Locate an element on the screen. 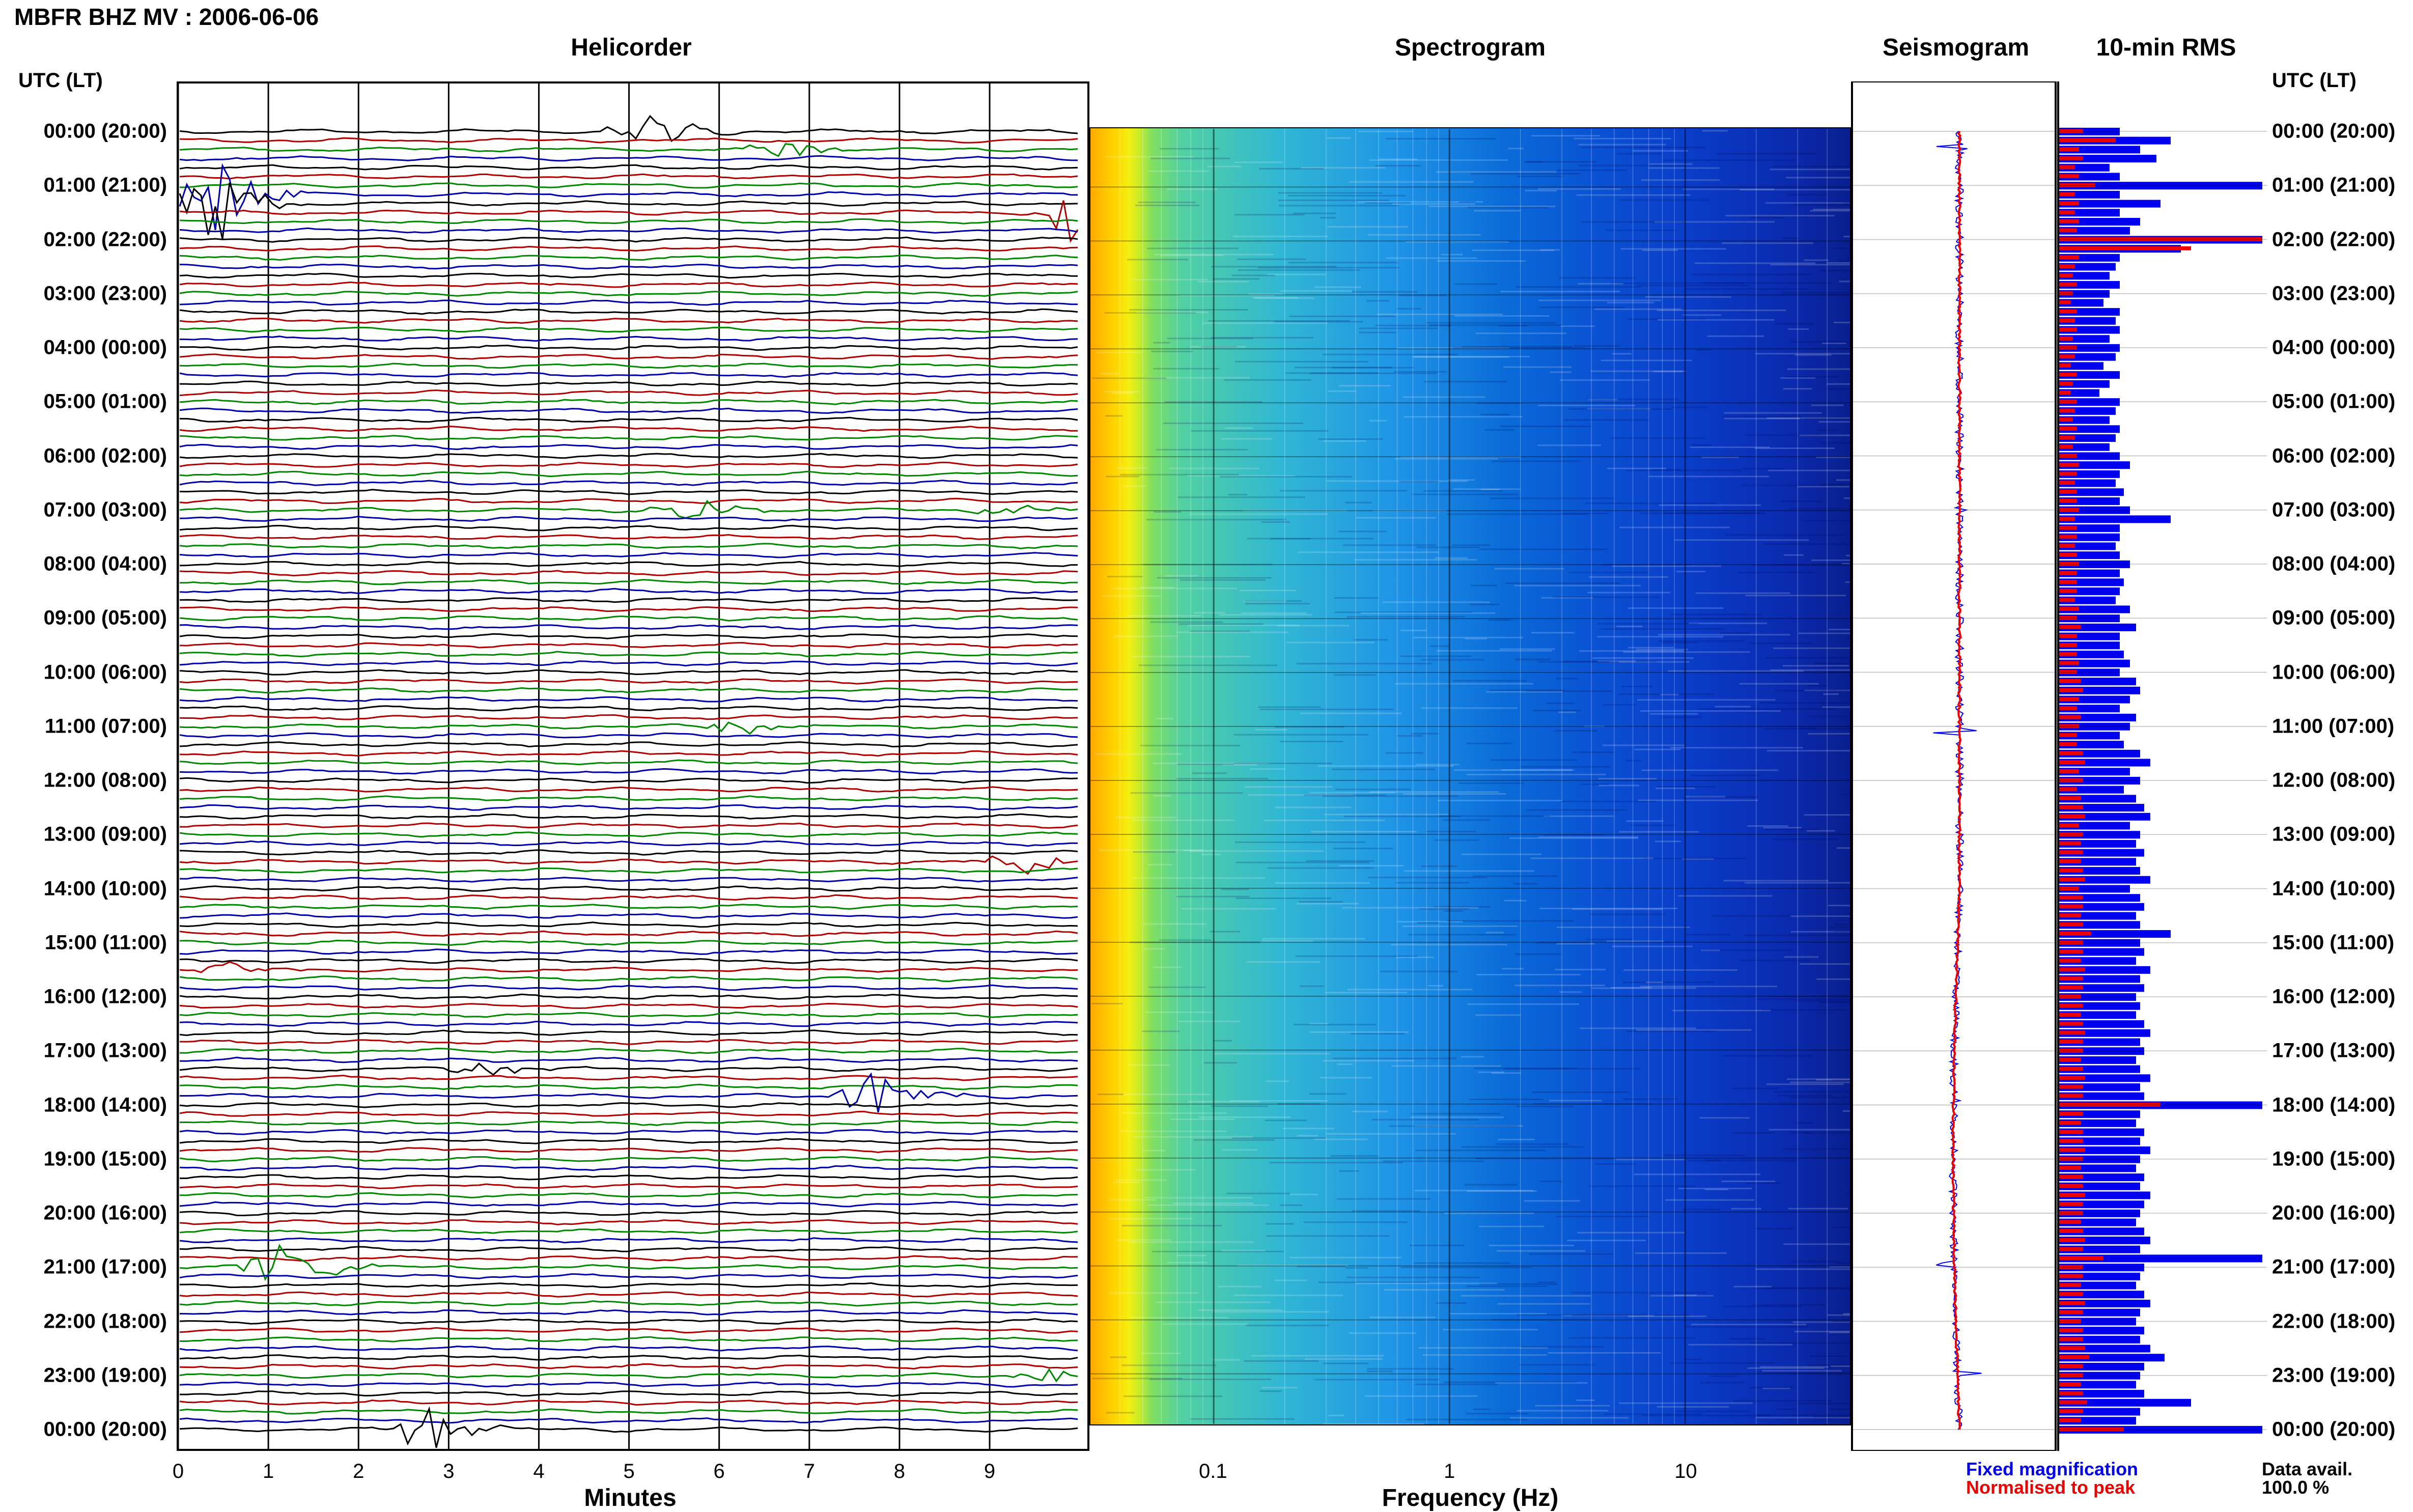 The image size is (2413, 1512). time-label-left: 22:00 (18:00) is located at coordinates (105, 1321).